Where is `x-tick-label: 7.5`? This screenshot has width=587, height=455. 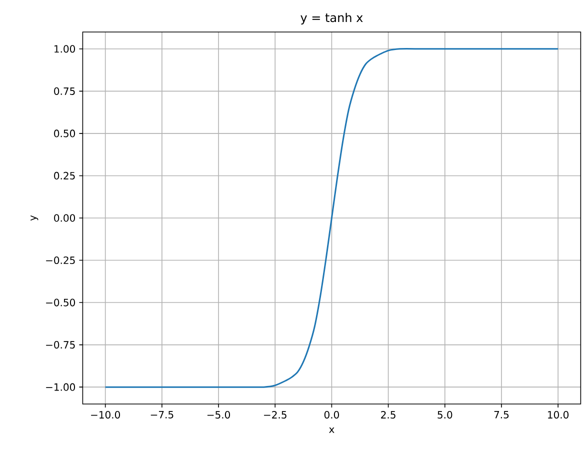 x-tick-label: 7.5 is located at coordinates (501, 414).